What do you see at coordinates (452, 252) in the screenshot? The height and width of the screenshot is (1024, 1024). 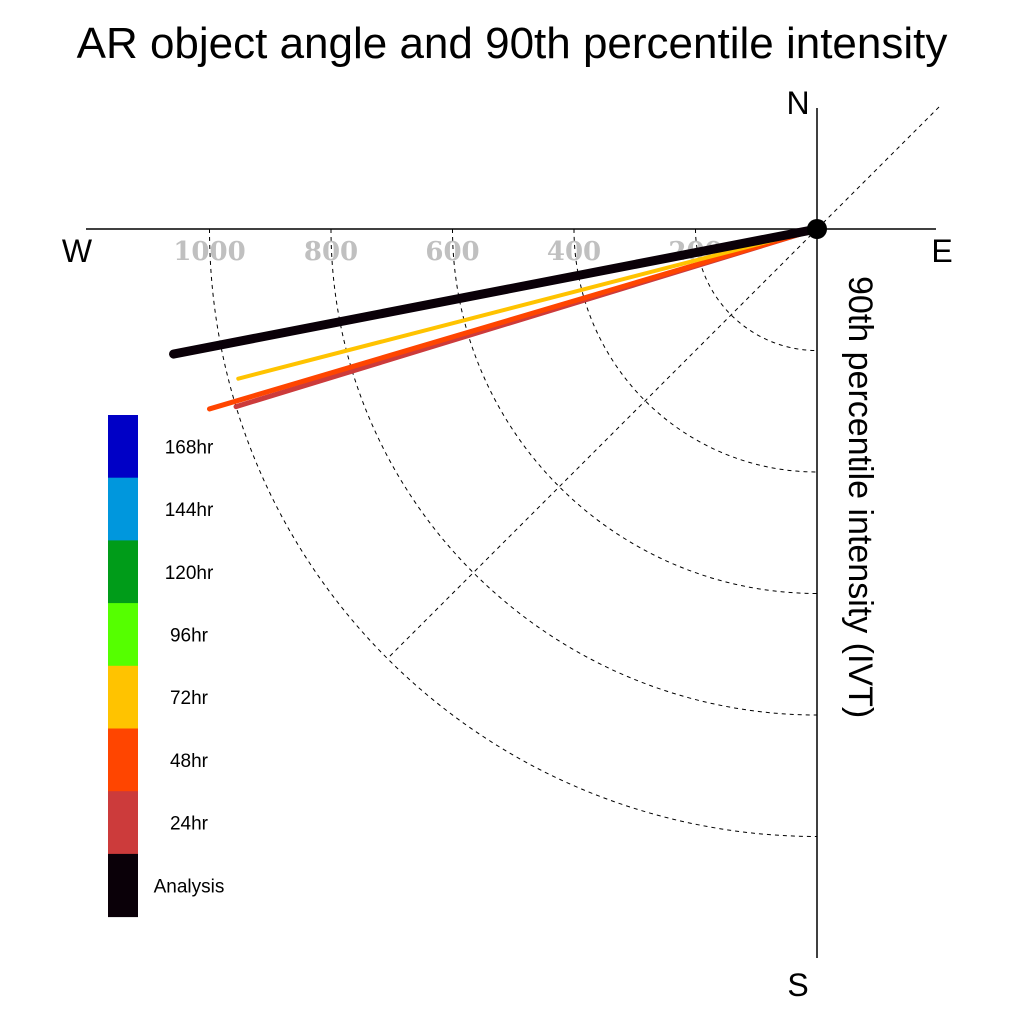 I see `tick-label-600: 600` at bounding box center [452, 252].